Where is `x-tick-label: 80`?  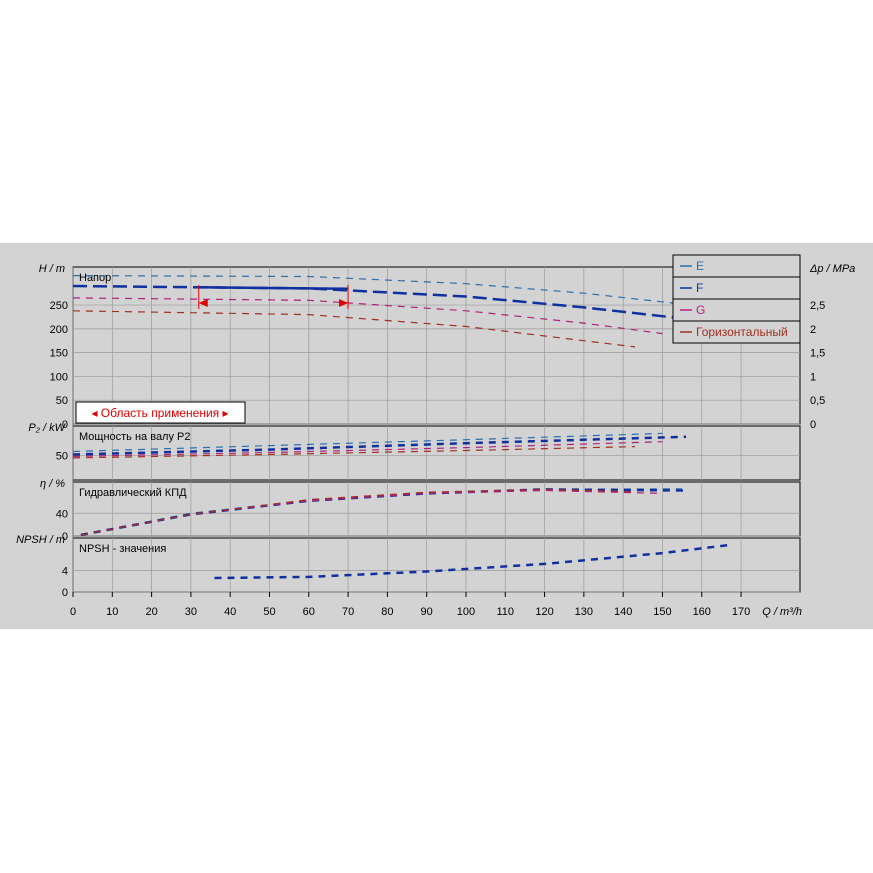
x-tick-label: 80 is located at coordinates (387, 612).